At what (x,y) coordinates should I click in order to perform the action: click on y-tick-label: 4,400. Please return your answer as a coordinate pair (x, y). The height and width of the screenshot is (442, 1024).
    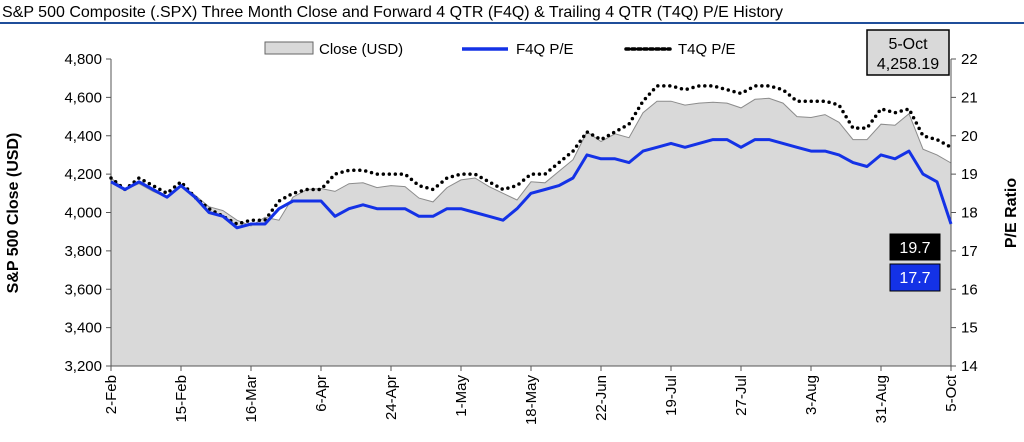
    Looking at the image, I should click on (83, 136).